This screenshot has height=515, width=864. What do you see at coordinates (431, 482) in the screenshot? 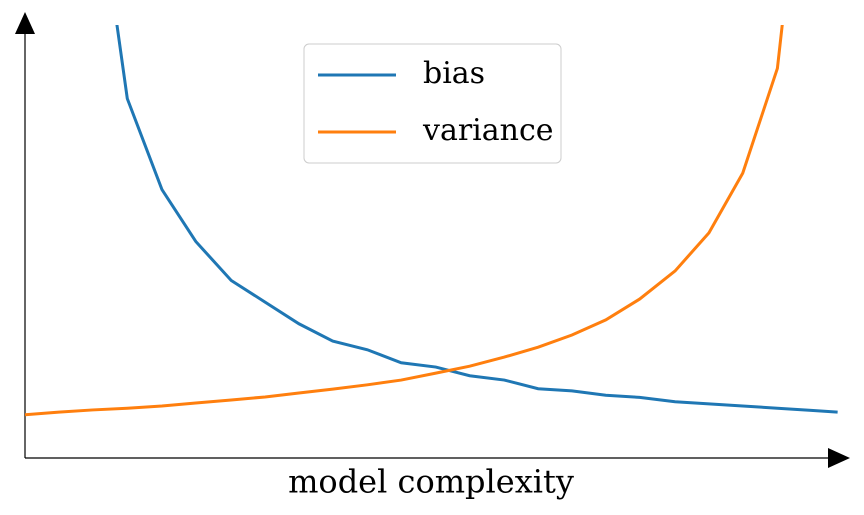
I see `x-axis-label: model complexity` at bounding box center [431, 482].